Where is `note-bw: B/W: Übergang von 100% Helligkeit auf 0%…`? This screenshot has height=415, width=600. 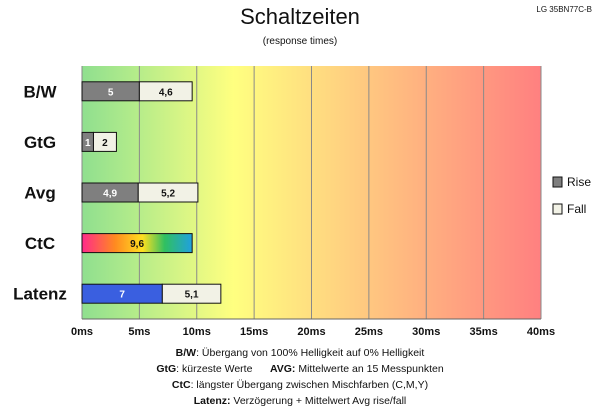
note-bw: B/W: Übergang von 100% Helligkeit auf 0%… is located at coordinates (300, 353).